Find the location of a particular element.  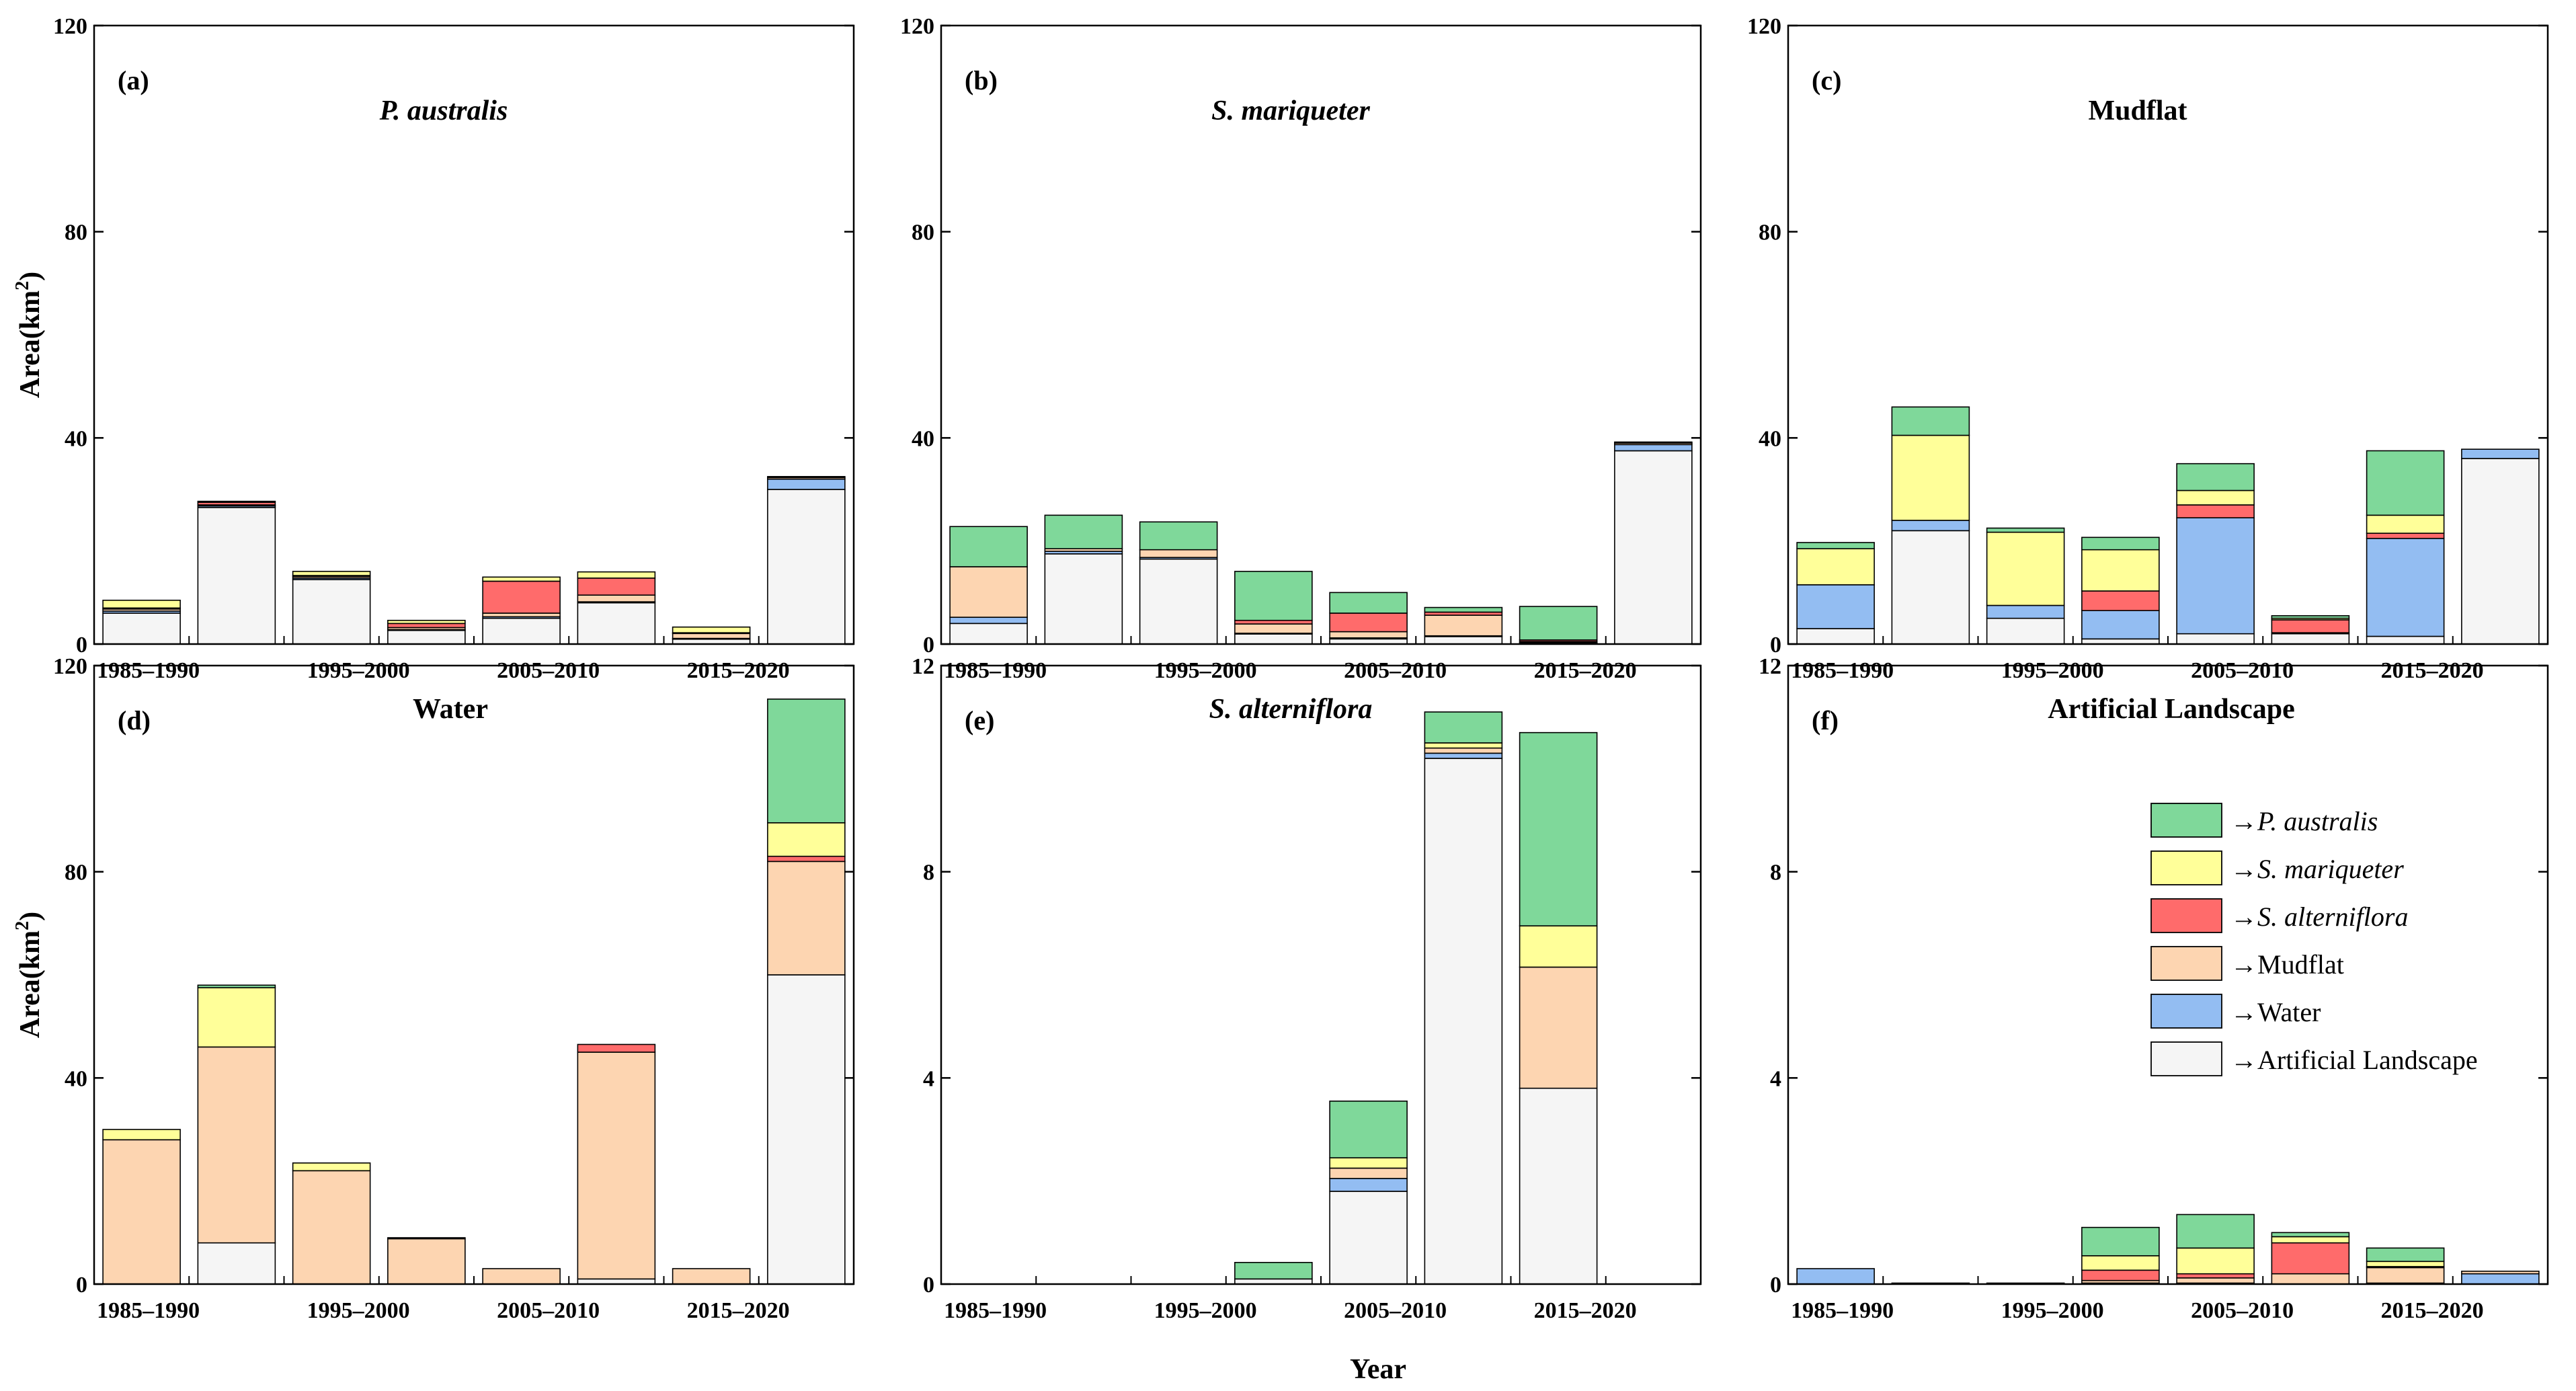

legend-label: →Mudflat is located at coordinates (2287, 964).